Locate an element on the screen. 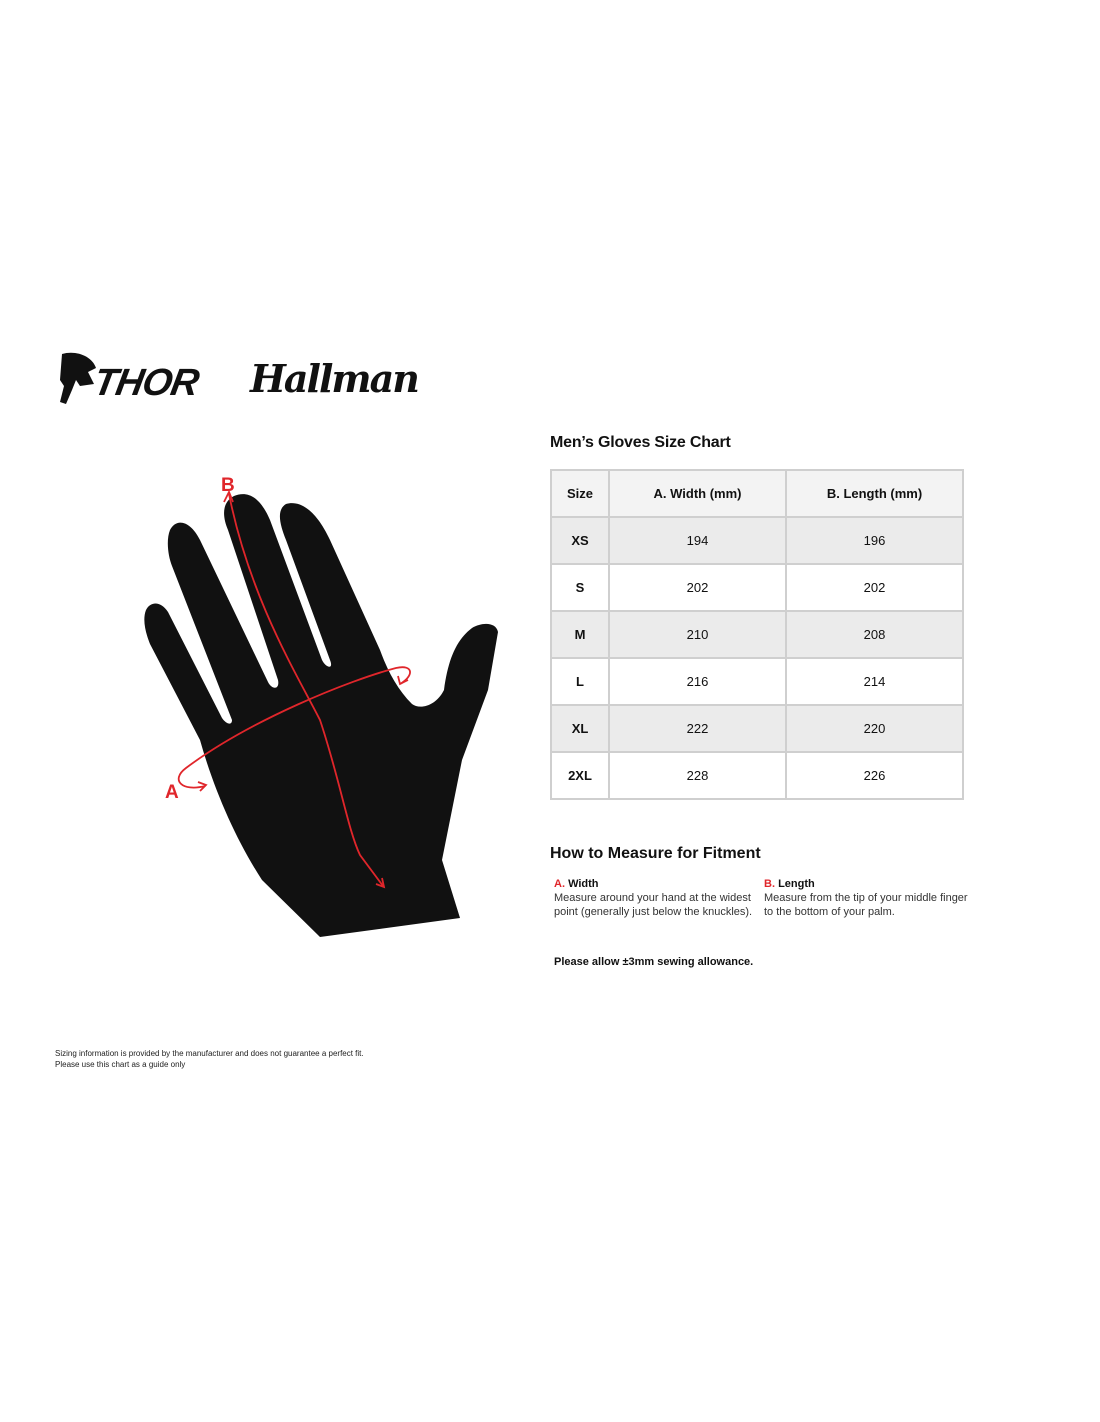 This screenshot has height=1422, width=1100. size-cell: XL is located at coordinates (580, 728).